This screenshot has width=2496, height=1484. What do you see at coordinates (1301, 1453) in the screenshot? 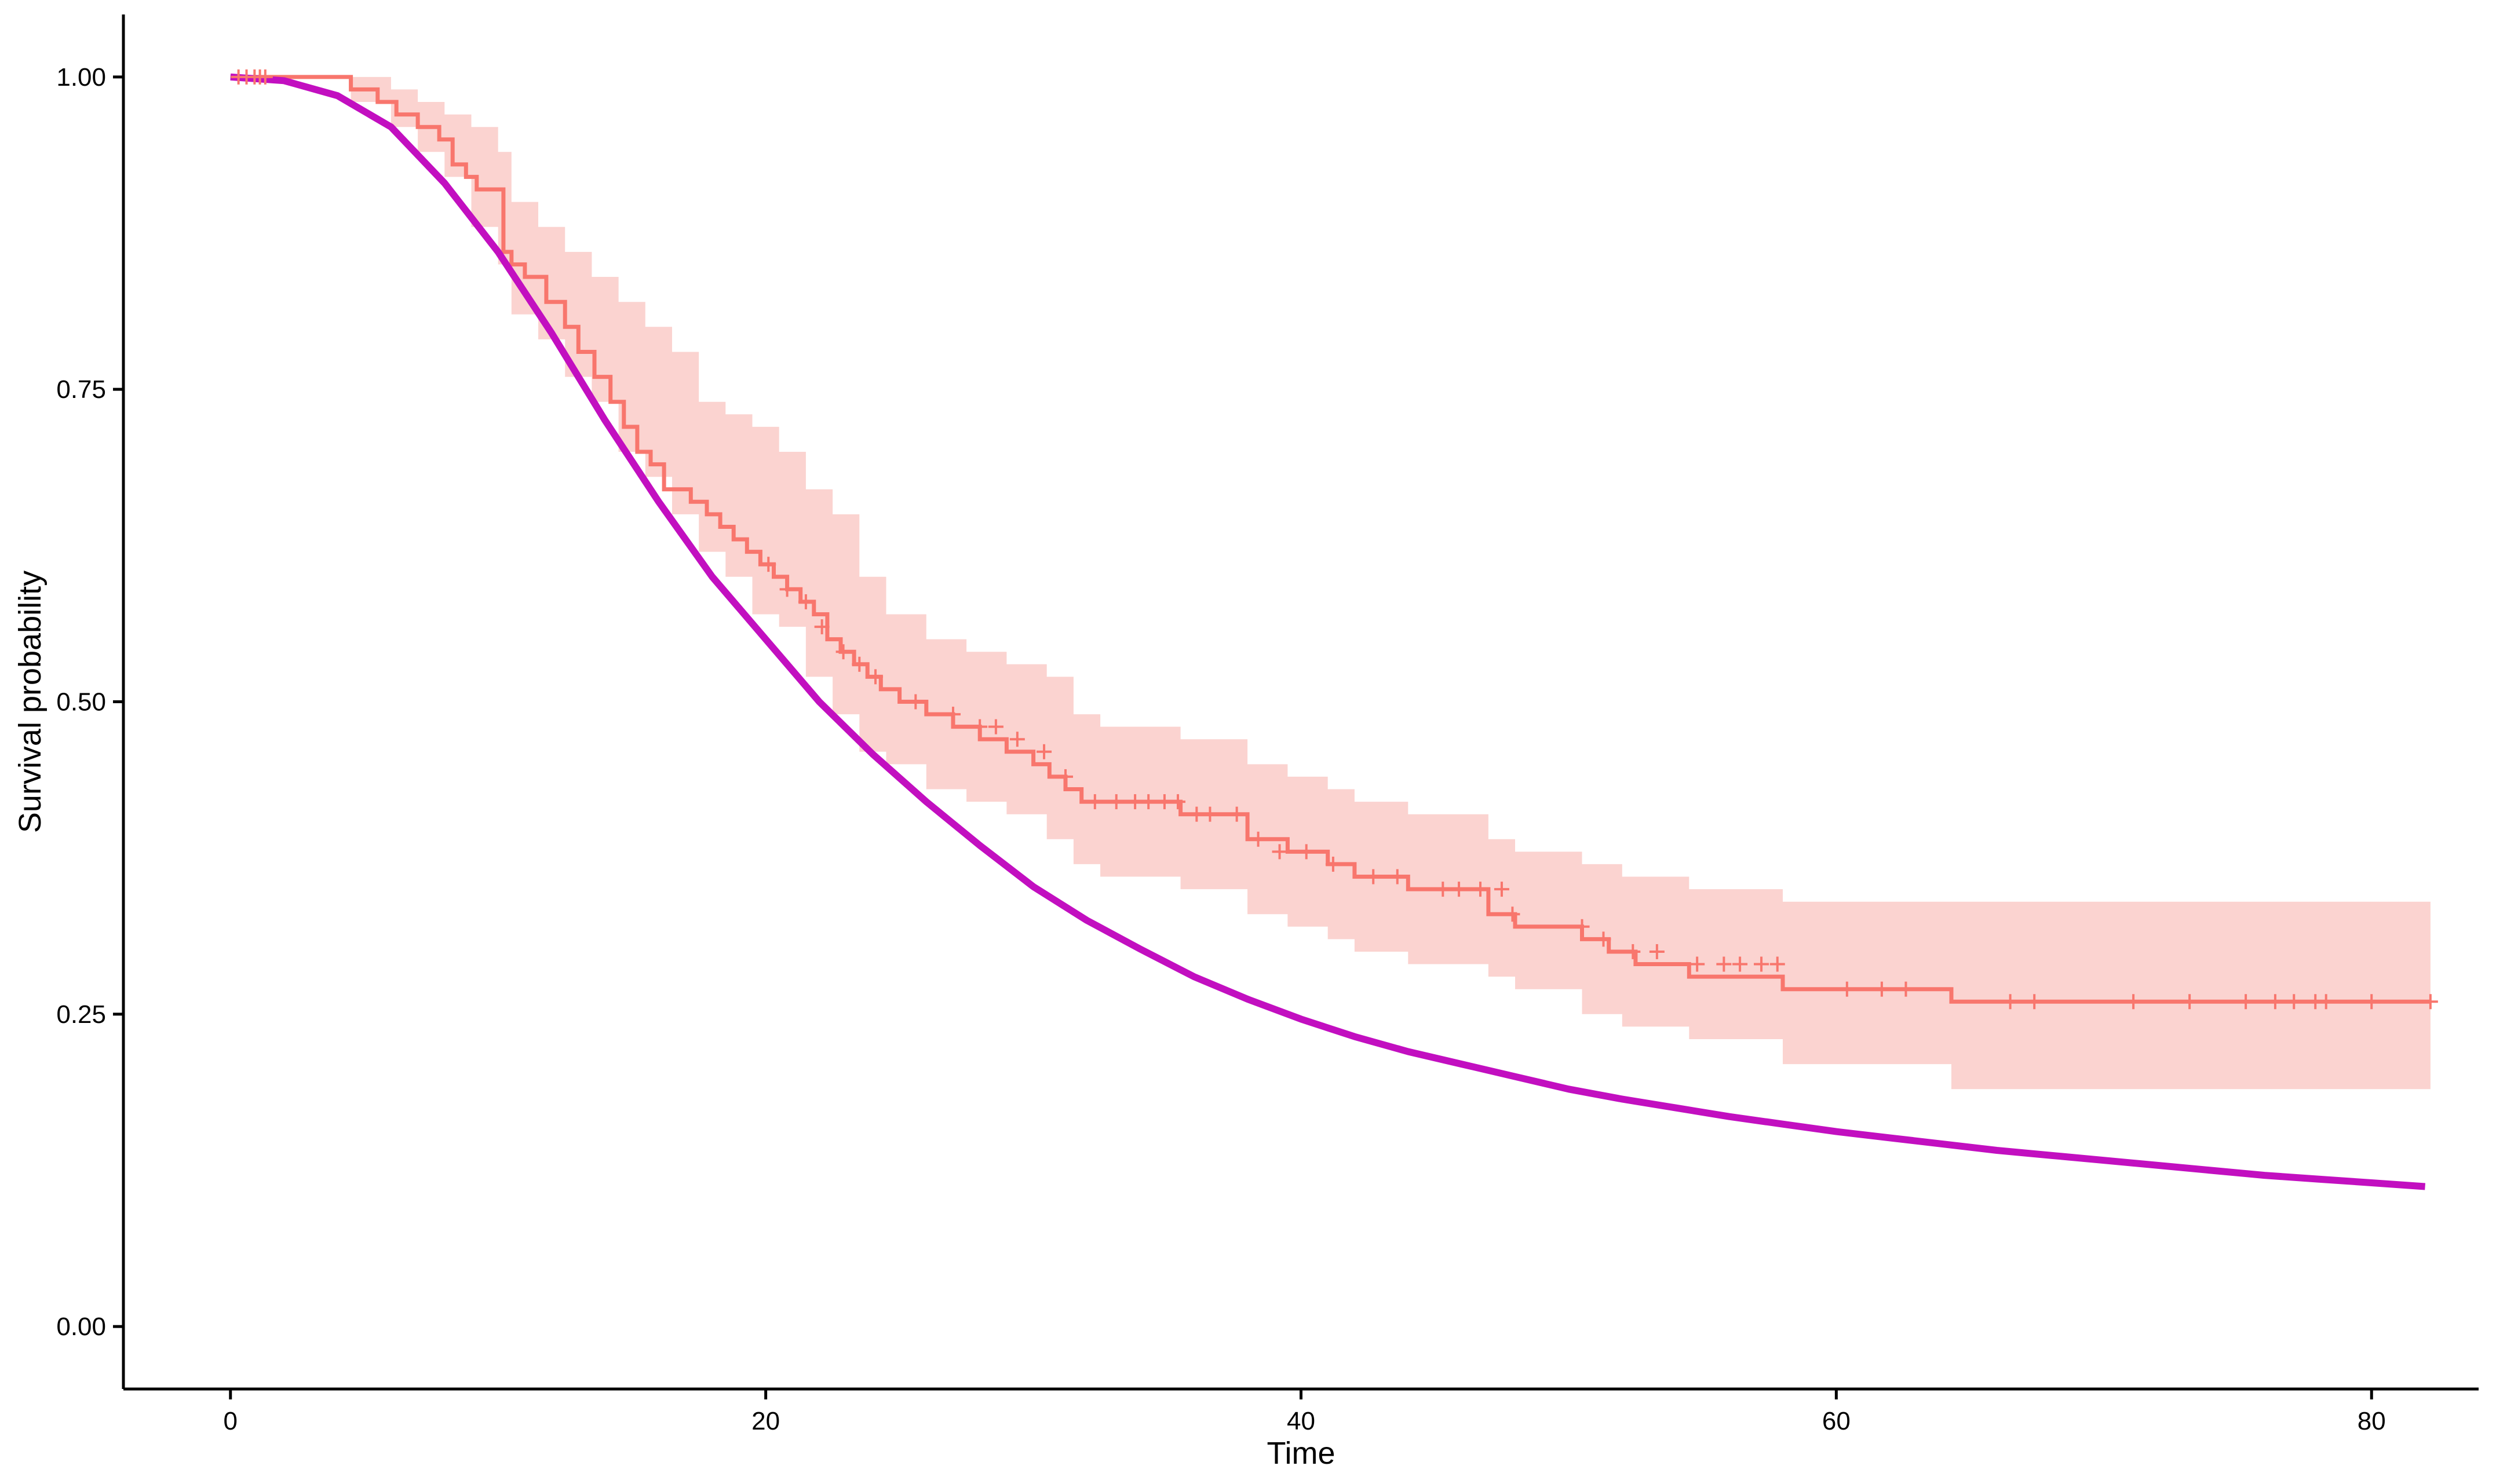
I see `x-axis-title: Time` at bounding box center [1301, 1453].